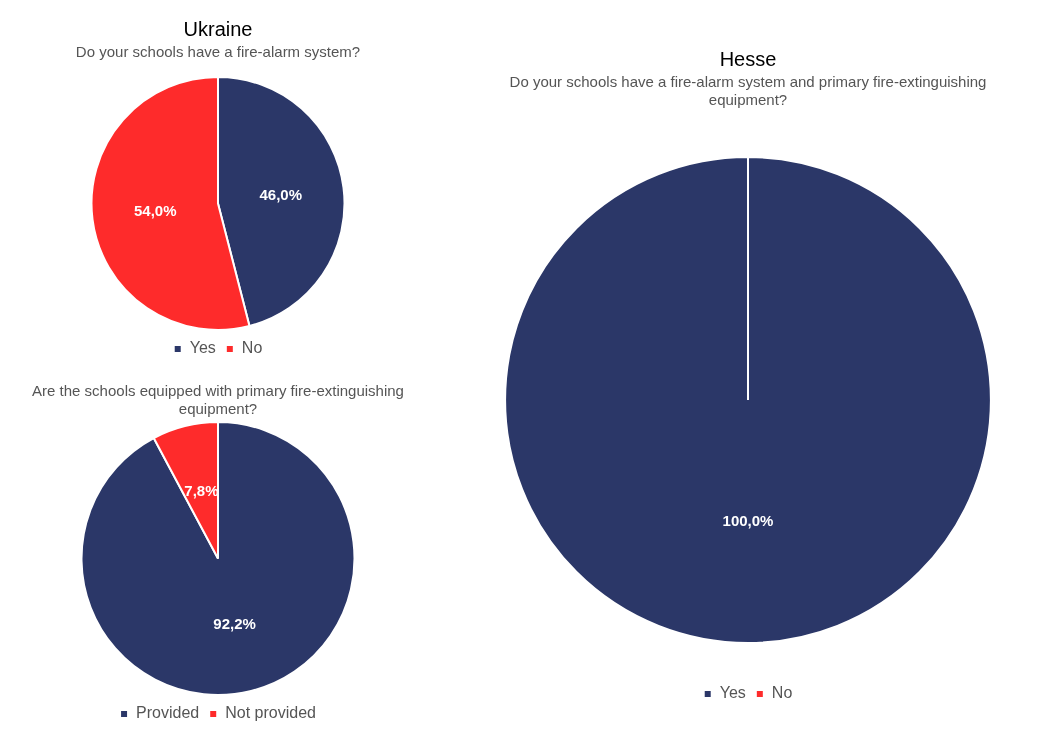 This screenshot has width=1060, height=750. I want to click on data-label: 46,0%, so click(281, 194).